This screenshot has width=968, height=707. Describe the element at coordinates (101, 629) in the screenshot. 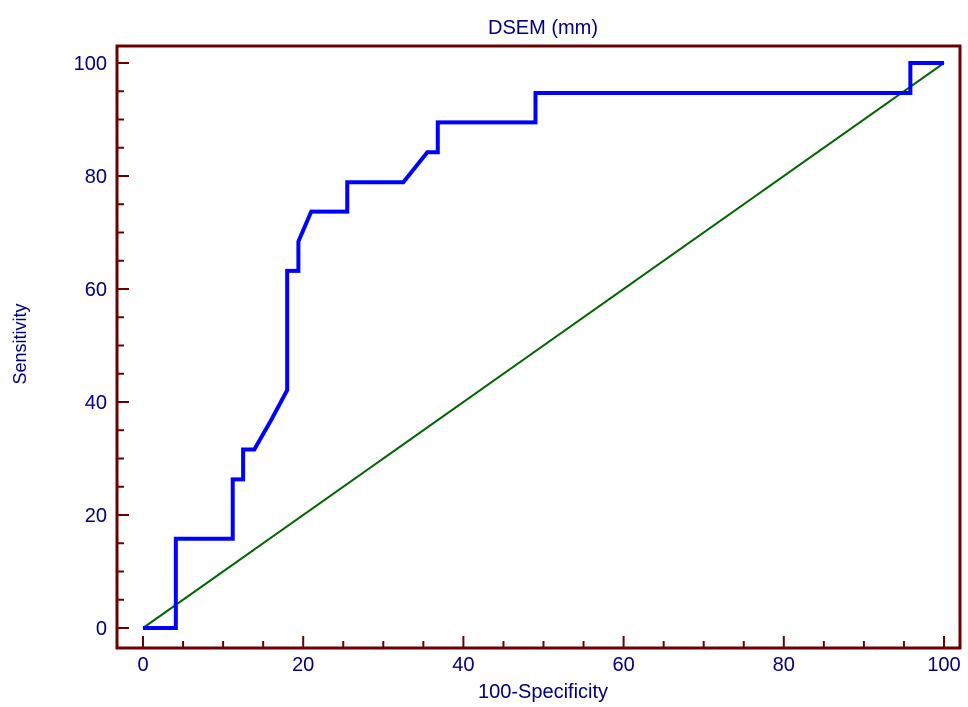

I see `y-tick-label: 0` at that location.